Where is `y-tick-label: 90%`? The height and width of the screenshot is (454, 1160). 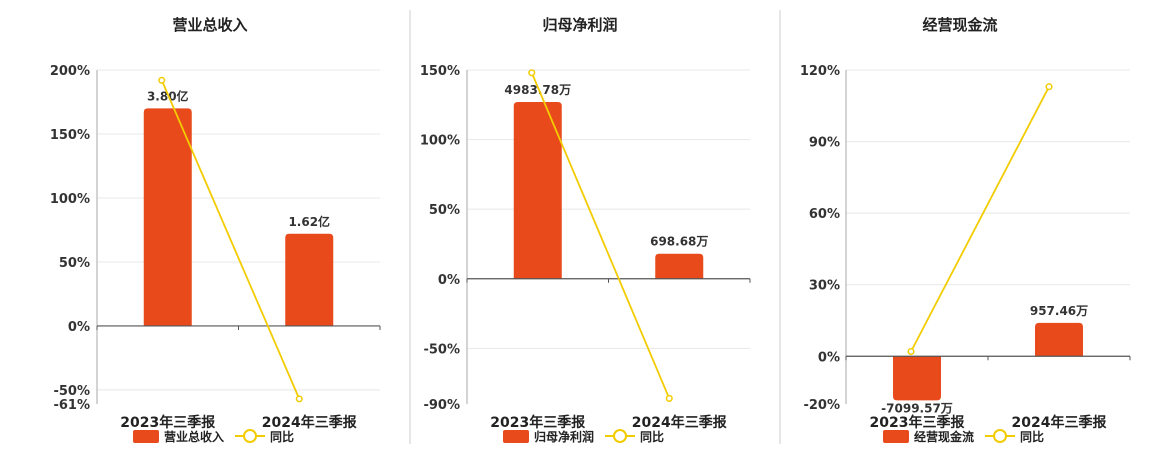 y-tick-label: 90% is located at coordinates (824, 143).